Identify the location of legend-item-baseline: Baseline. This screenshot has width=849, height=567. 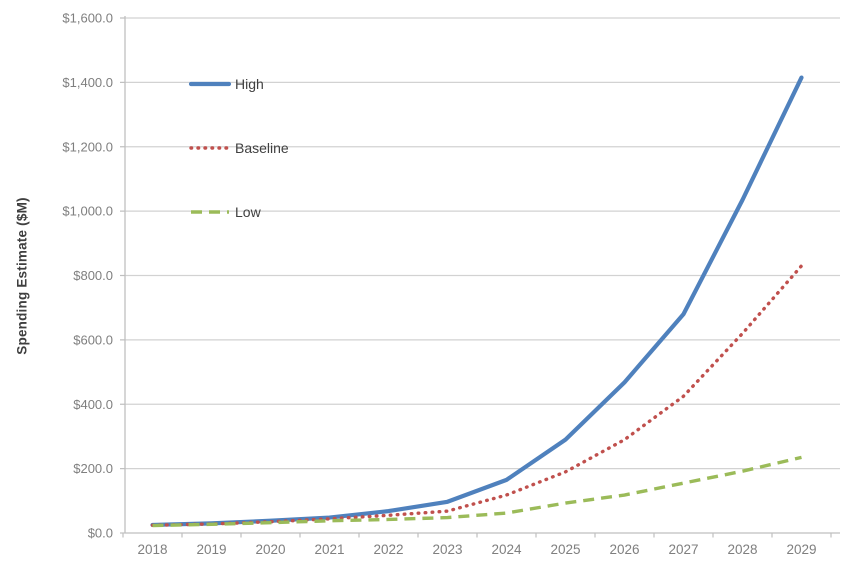
(239, 148).